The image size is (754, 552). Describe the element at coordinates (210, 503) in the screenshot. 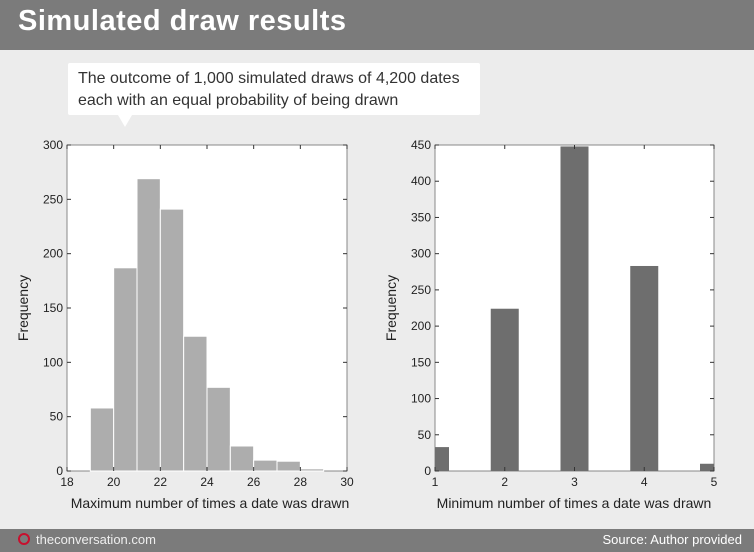

I see `left-x-axis-label: Maximum number of times a date was drawn` at that location.